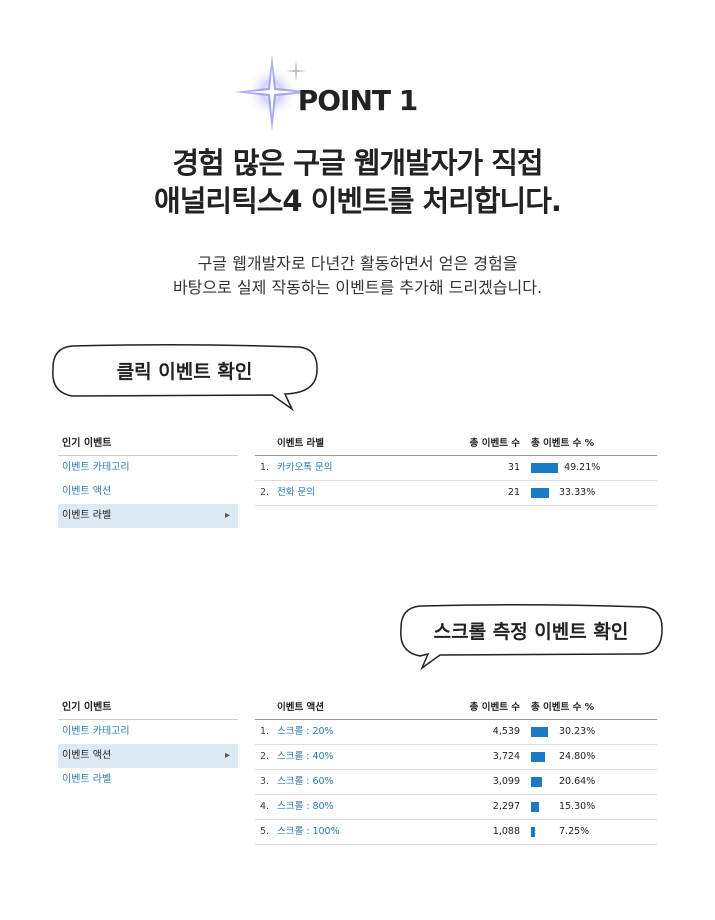 This screenshot has width=715, height=920. Describe the element at coordinates (577, 756) in the screenshot. I see `share-label: 24.80%` at that location.